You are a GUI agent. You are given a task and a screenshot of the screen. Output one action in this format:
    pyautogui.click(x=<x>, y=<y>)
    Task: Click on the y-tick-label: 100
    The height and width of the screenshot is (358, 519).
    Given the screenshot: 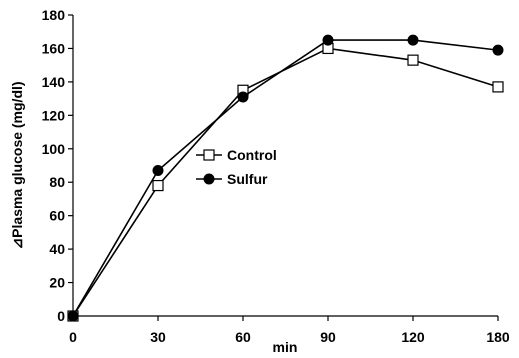 What is the action you would take?
    pyautogui.click(x=54, y=149)
    